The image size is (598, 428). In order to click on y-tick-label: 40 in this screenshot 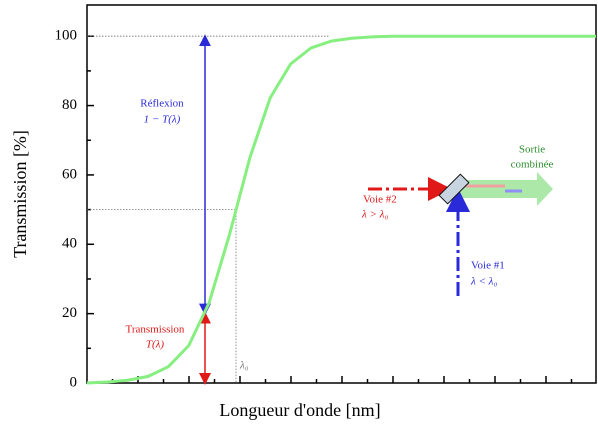, I will do `click(69, 244)`.